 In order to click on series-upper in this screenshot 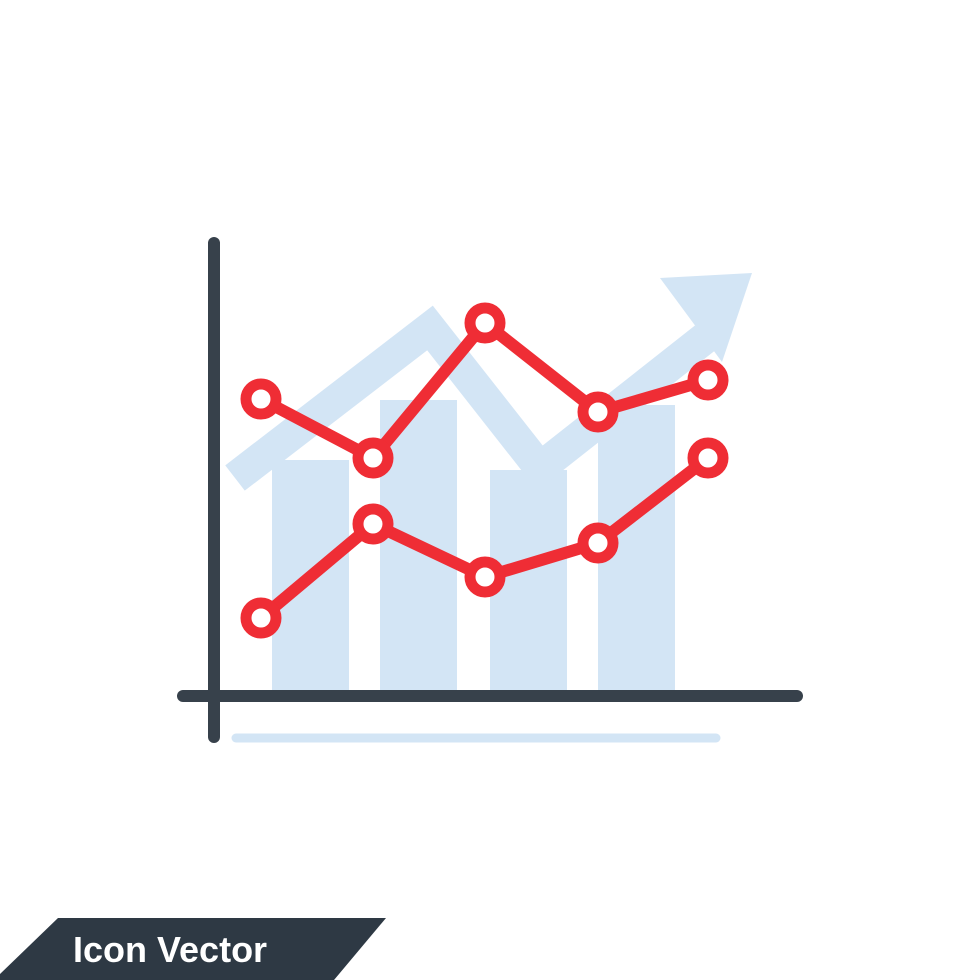, I will do `click(484, 390)`.